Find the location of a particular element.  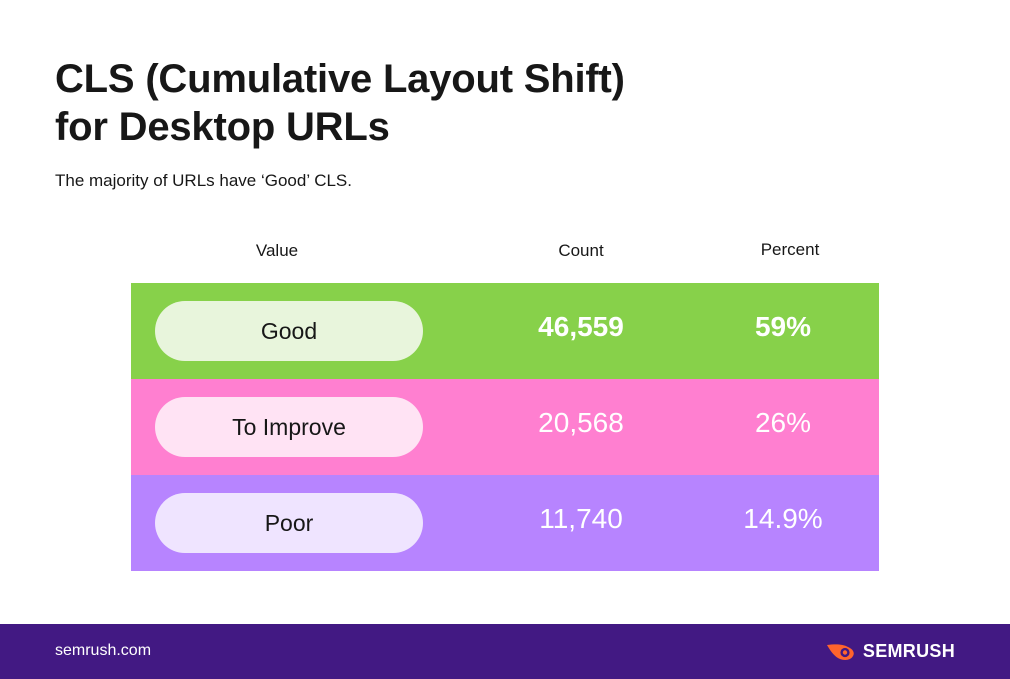

value-pill-to-improve: To Improve is located at coordinates (289, 427).